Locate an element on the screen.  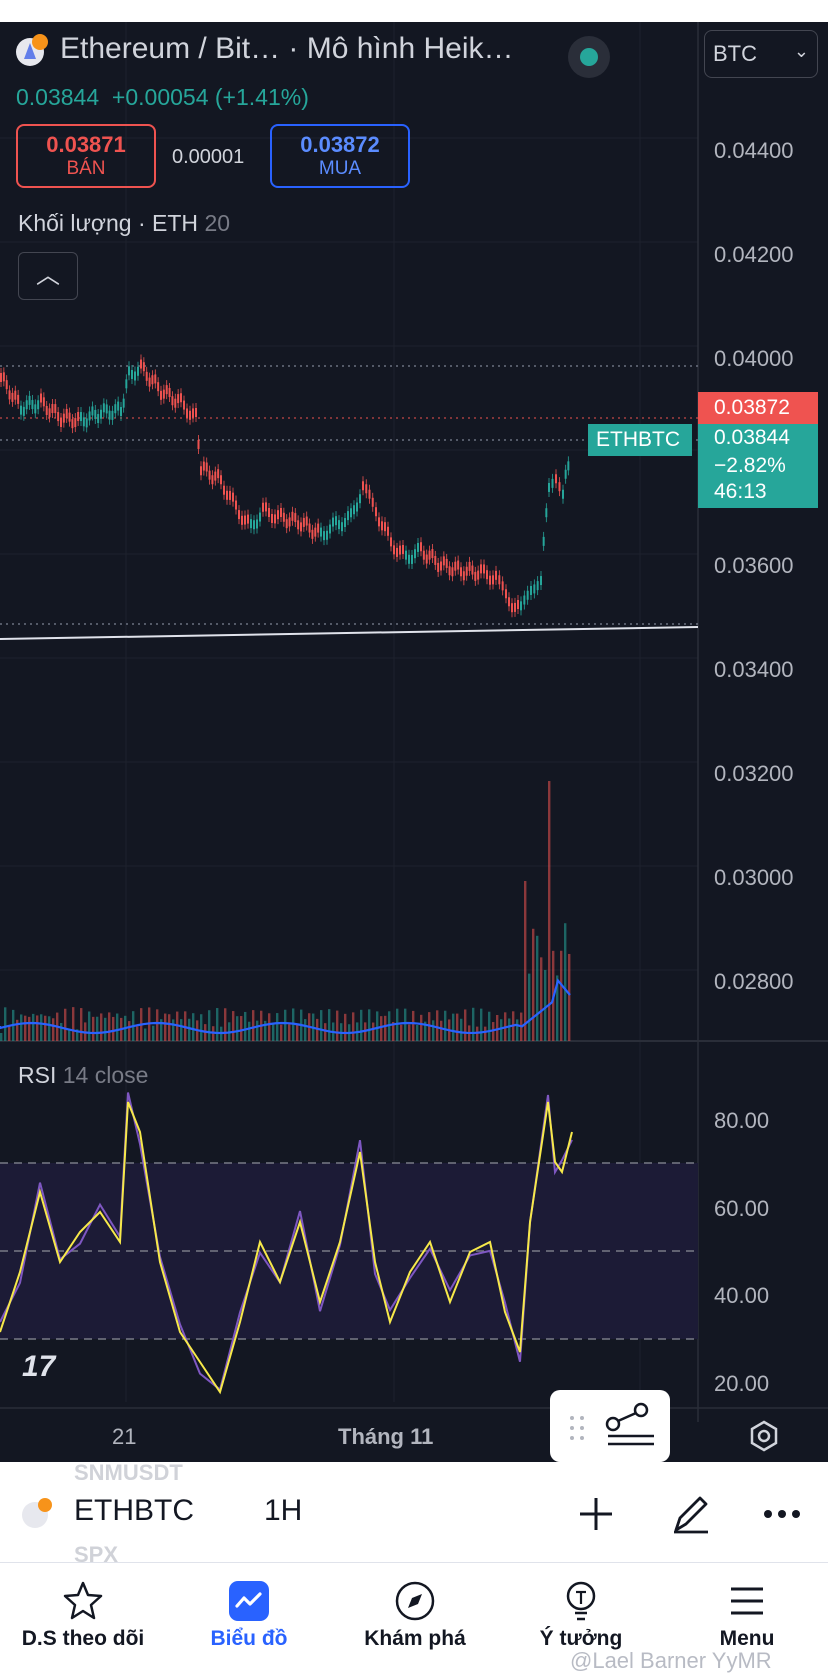
pen-drawing-icon is located at coordinates (690, 1514).